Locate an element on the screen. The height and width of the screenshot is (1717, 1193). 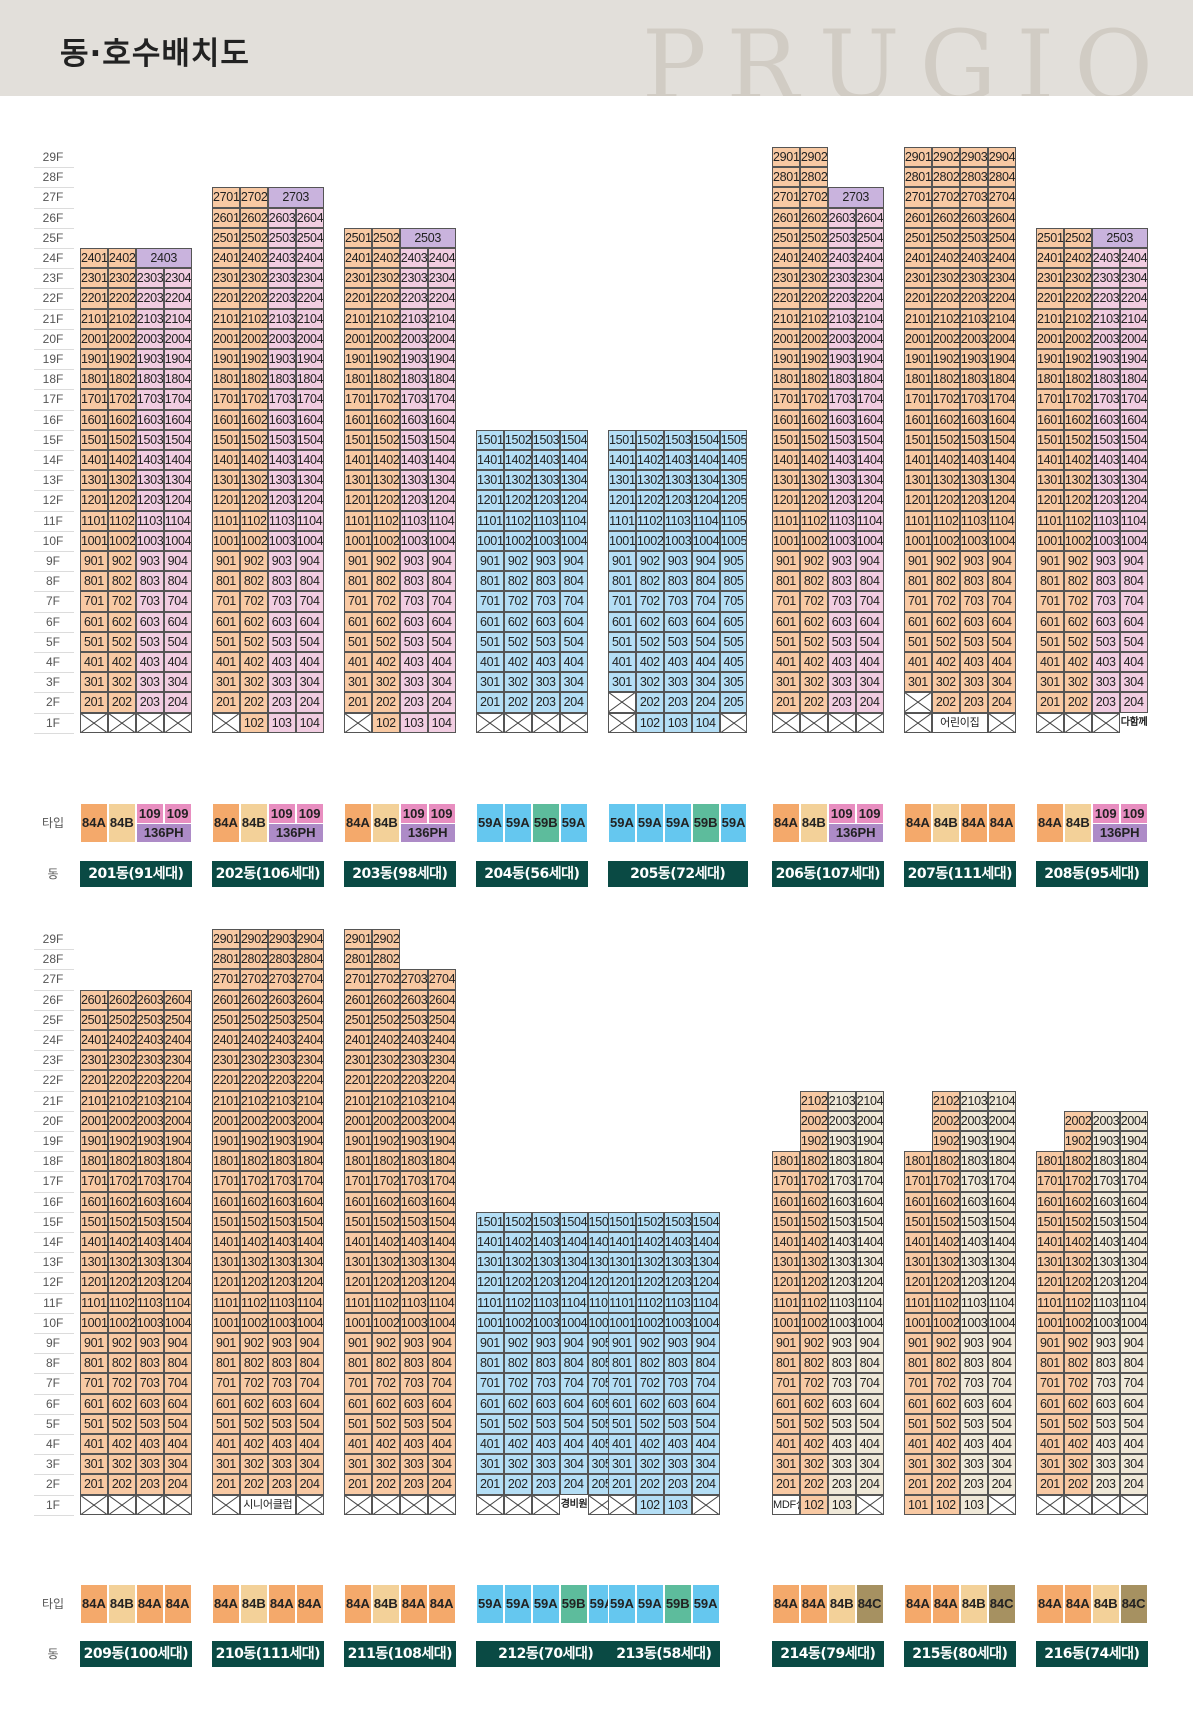
unit-cell: 2702 is located at coordinates (385, 979).